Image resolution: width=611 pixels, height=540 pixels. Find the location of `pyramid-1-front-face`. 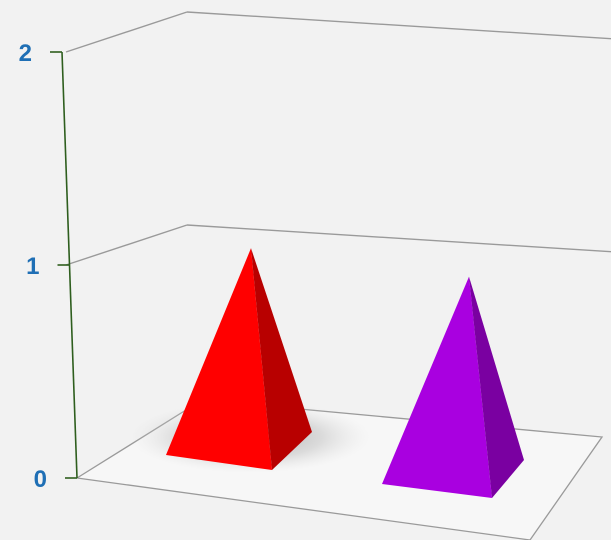

pyramid-1-front-face is located at coordinates (219, 359).